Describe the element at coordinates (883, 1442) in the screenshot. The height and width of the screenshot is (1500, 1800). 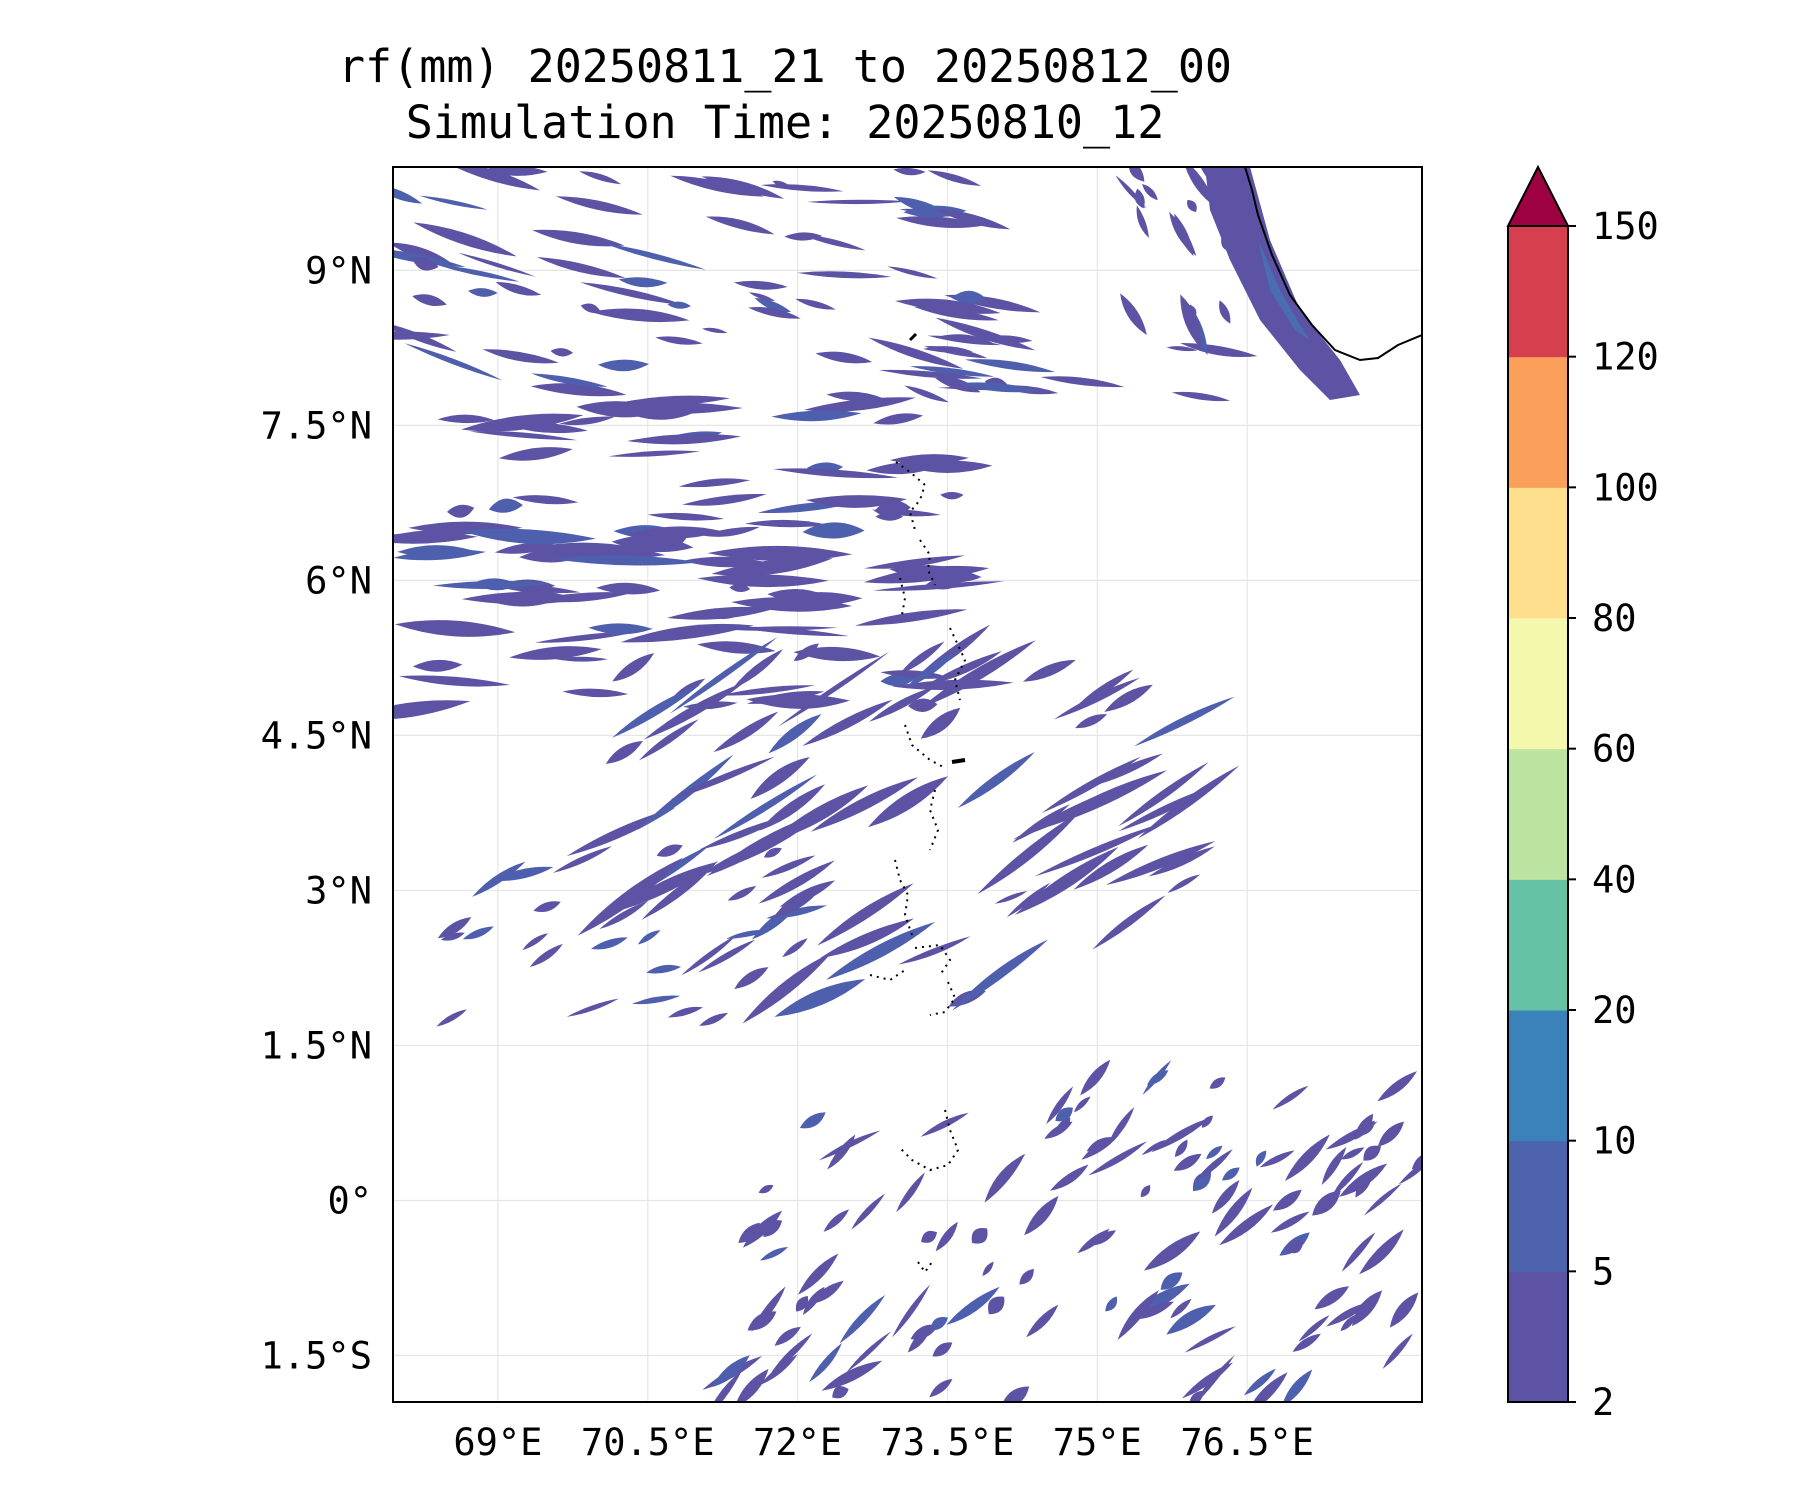
I see `longitude-axis: 69°E 70.5°E 72°E 73.5°E 75°E 76.5°E` at that location.